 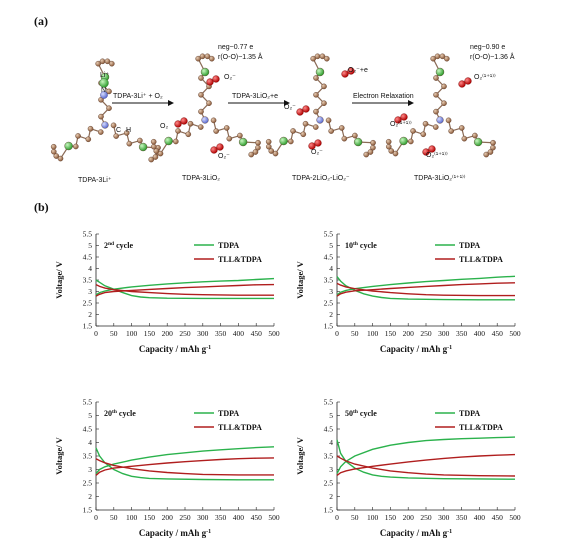 I want to click on atom-label-o2-a: O₂, so click(x=164, y=126).